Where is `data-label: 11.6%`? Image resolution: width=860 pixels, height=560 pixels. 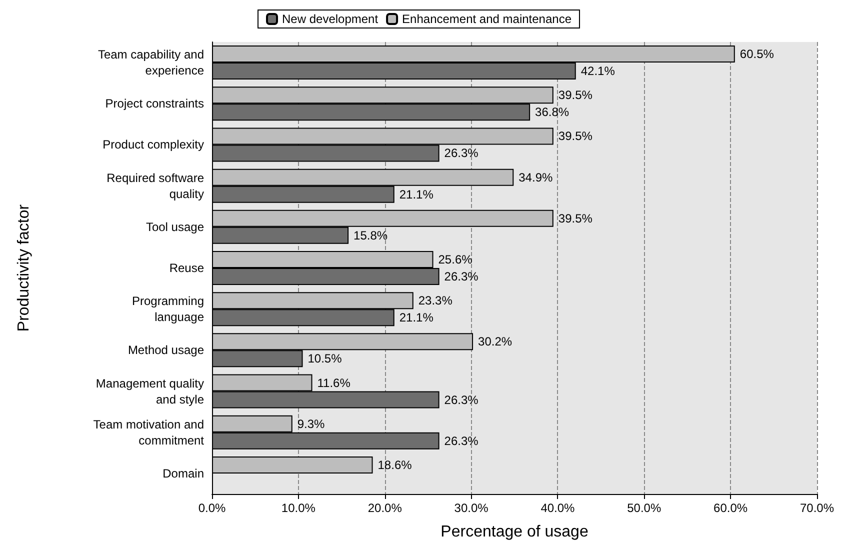
data-label: 11.6% is located at coordinates (334, 383).